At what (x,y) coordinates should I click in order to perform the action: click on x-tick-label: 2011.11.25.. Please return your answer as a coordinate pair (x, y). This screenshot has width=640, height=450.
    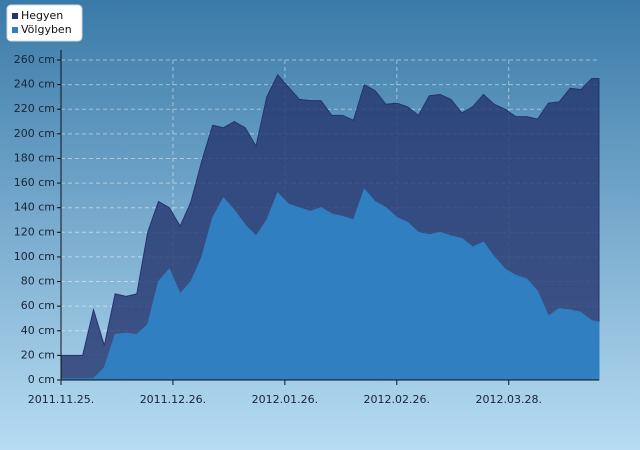
    Looking at the image, I should click on (61, 399).